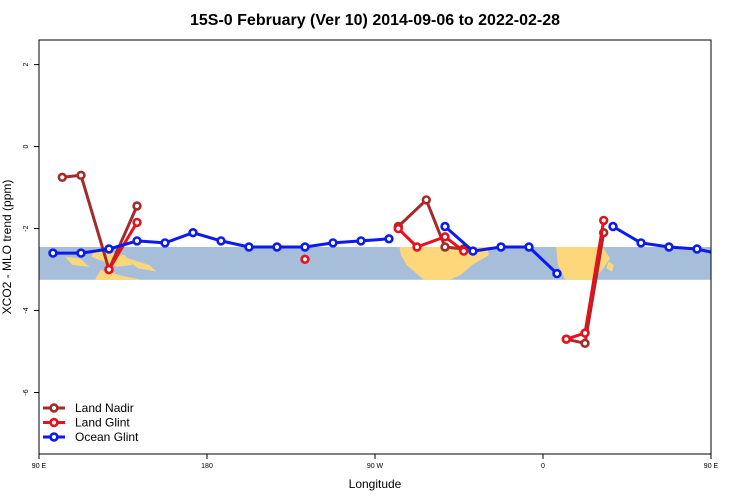 The width and height of the screenshot is (750, 500). Describe the element at coordinates (26, 65) in the screenshot. I see `y-tick-label: 2` at that location.